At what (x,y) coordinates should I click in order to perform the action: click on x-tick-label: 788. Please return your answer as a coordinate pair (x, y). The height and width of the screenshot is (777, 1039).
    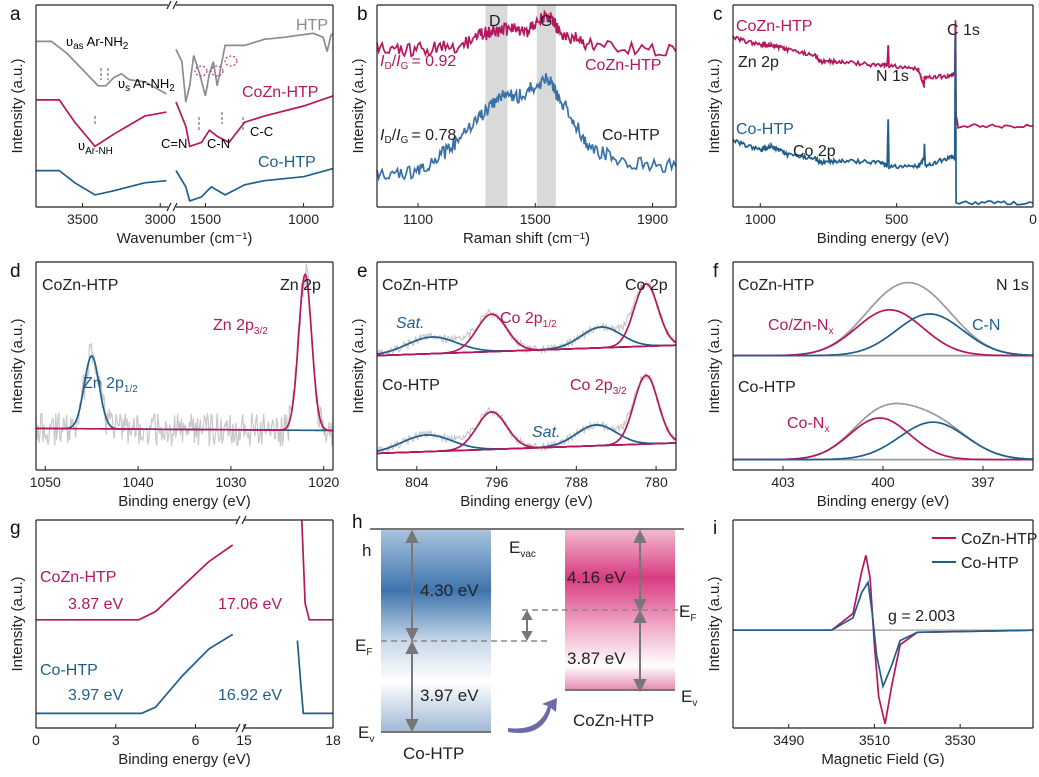
    Looking at the image, I should click on (577, 482).